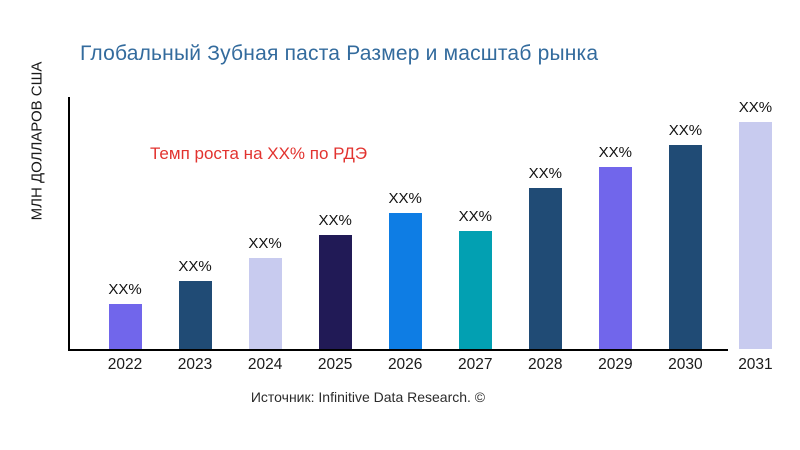 The image size is (800, 450). What do you see at coordinates (37, 141) in the screenshot?
I see `y-axis-label: МЛН ДОЛЛАРОВ США` at bounding box center [37, 141].